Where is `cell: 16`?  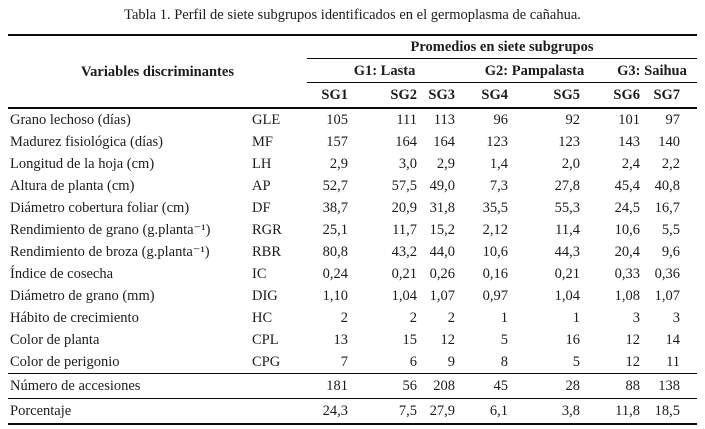 cell: 16 is located at coordinates (573, 340).